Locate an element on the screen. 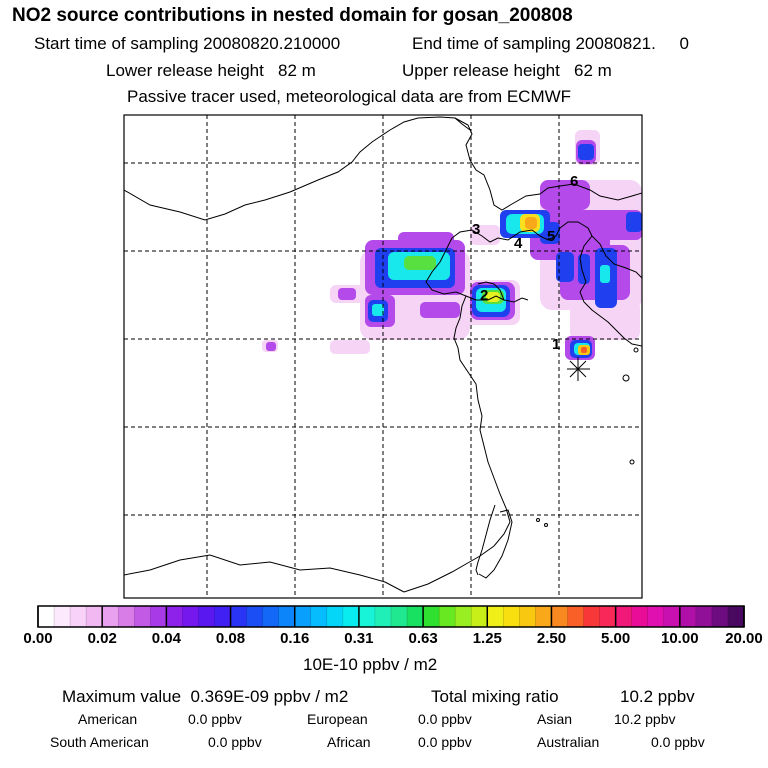  asian-label: Asian is located at coordinates (555, 719).